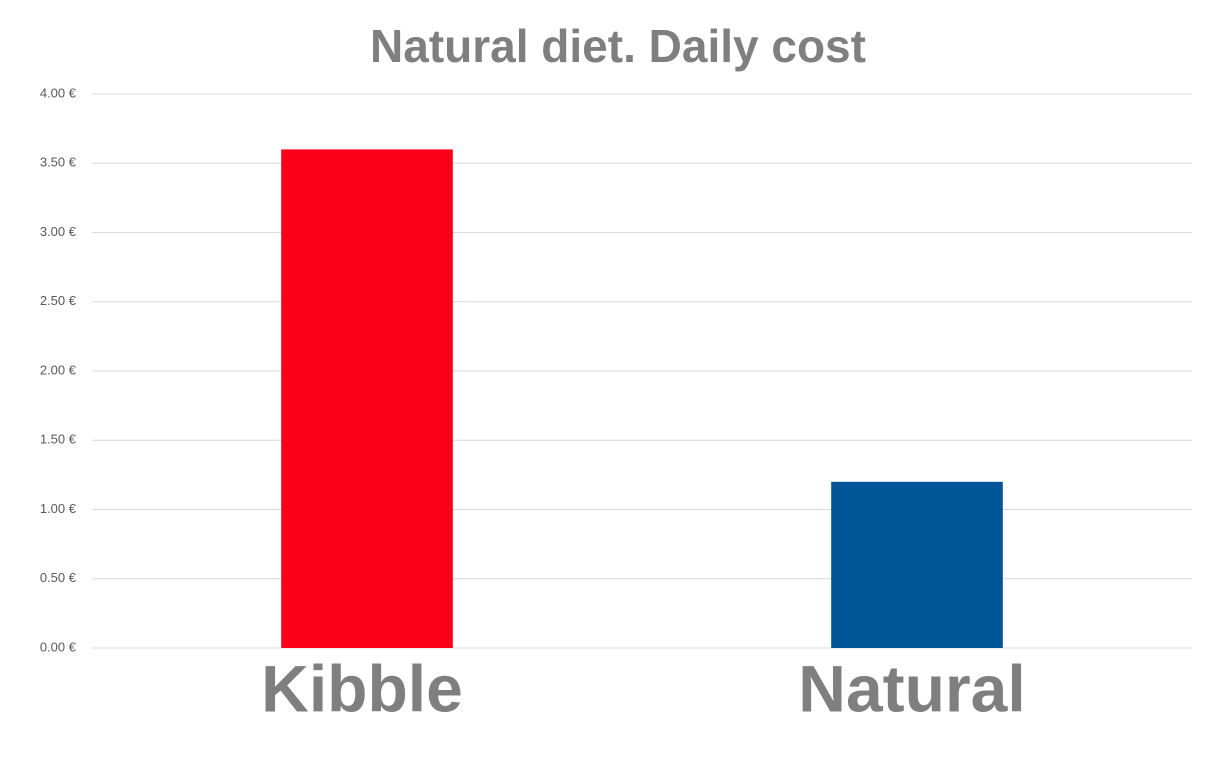  Describe the element at coordinates (58, 231) in the screenshot. I see `y-tick-label: 3.00 €` at that location.